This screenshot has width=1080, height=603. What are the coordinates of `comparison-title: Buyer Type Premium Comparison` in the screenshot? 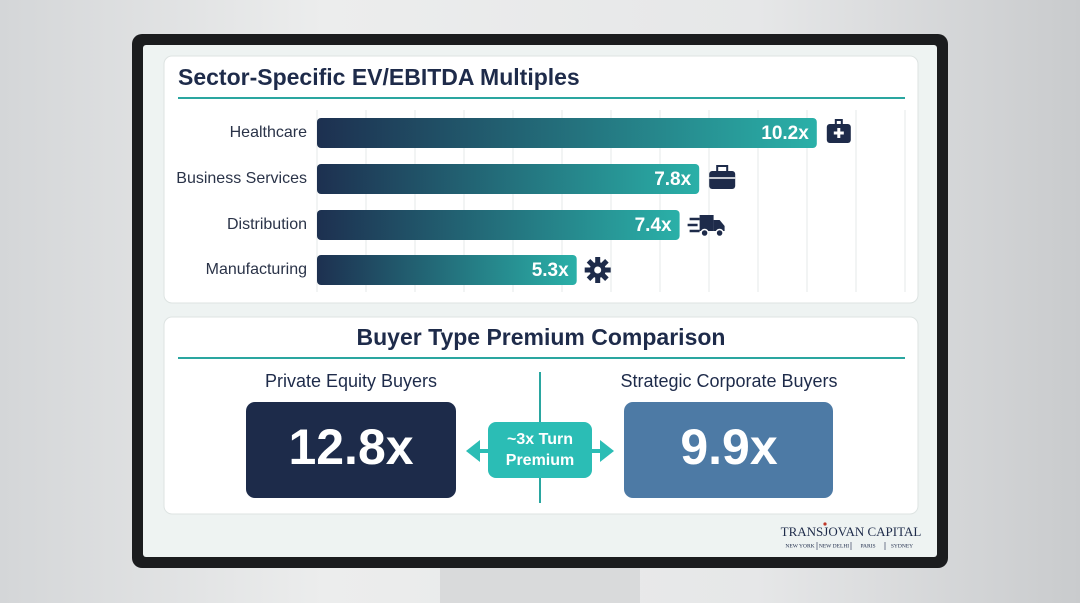 It's located at (541, 337).